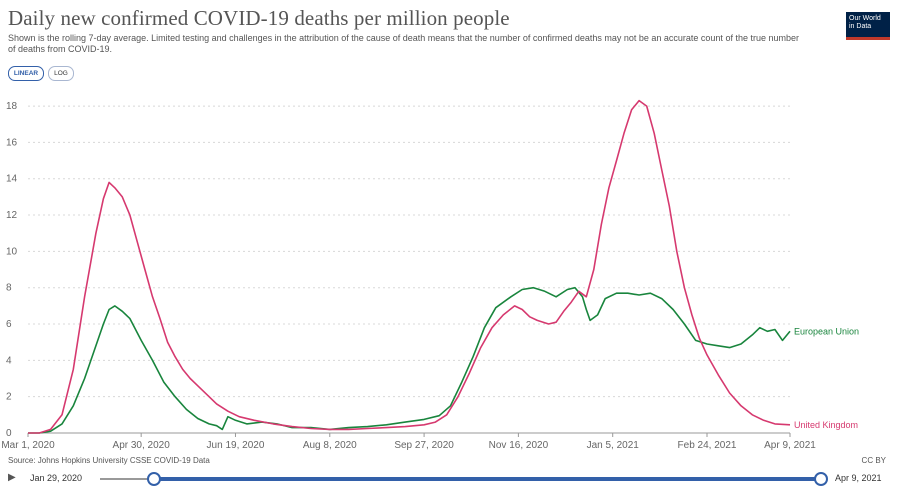 This screenshot has width=900, height=500. I want to click on log-scale-toggle: LOG, so click(61, 73).